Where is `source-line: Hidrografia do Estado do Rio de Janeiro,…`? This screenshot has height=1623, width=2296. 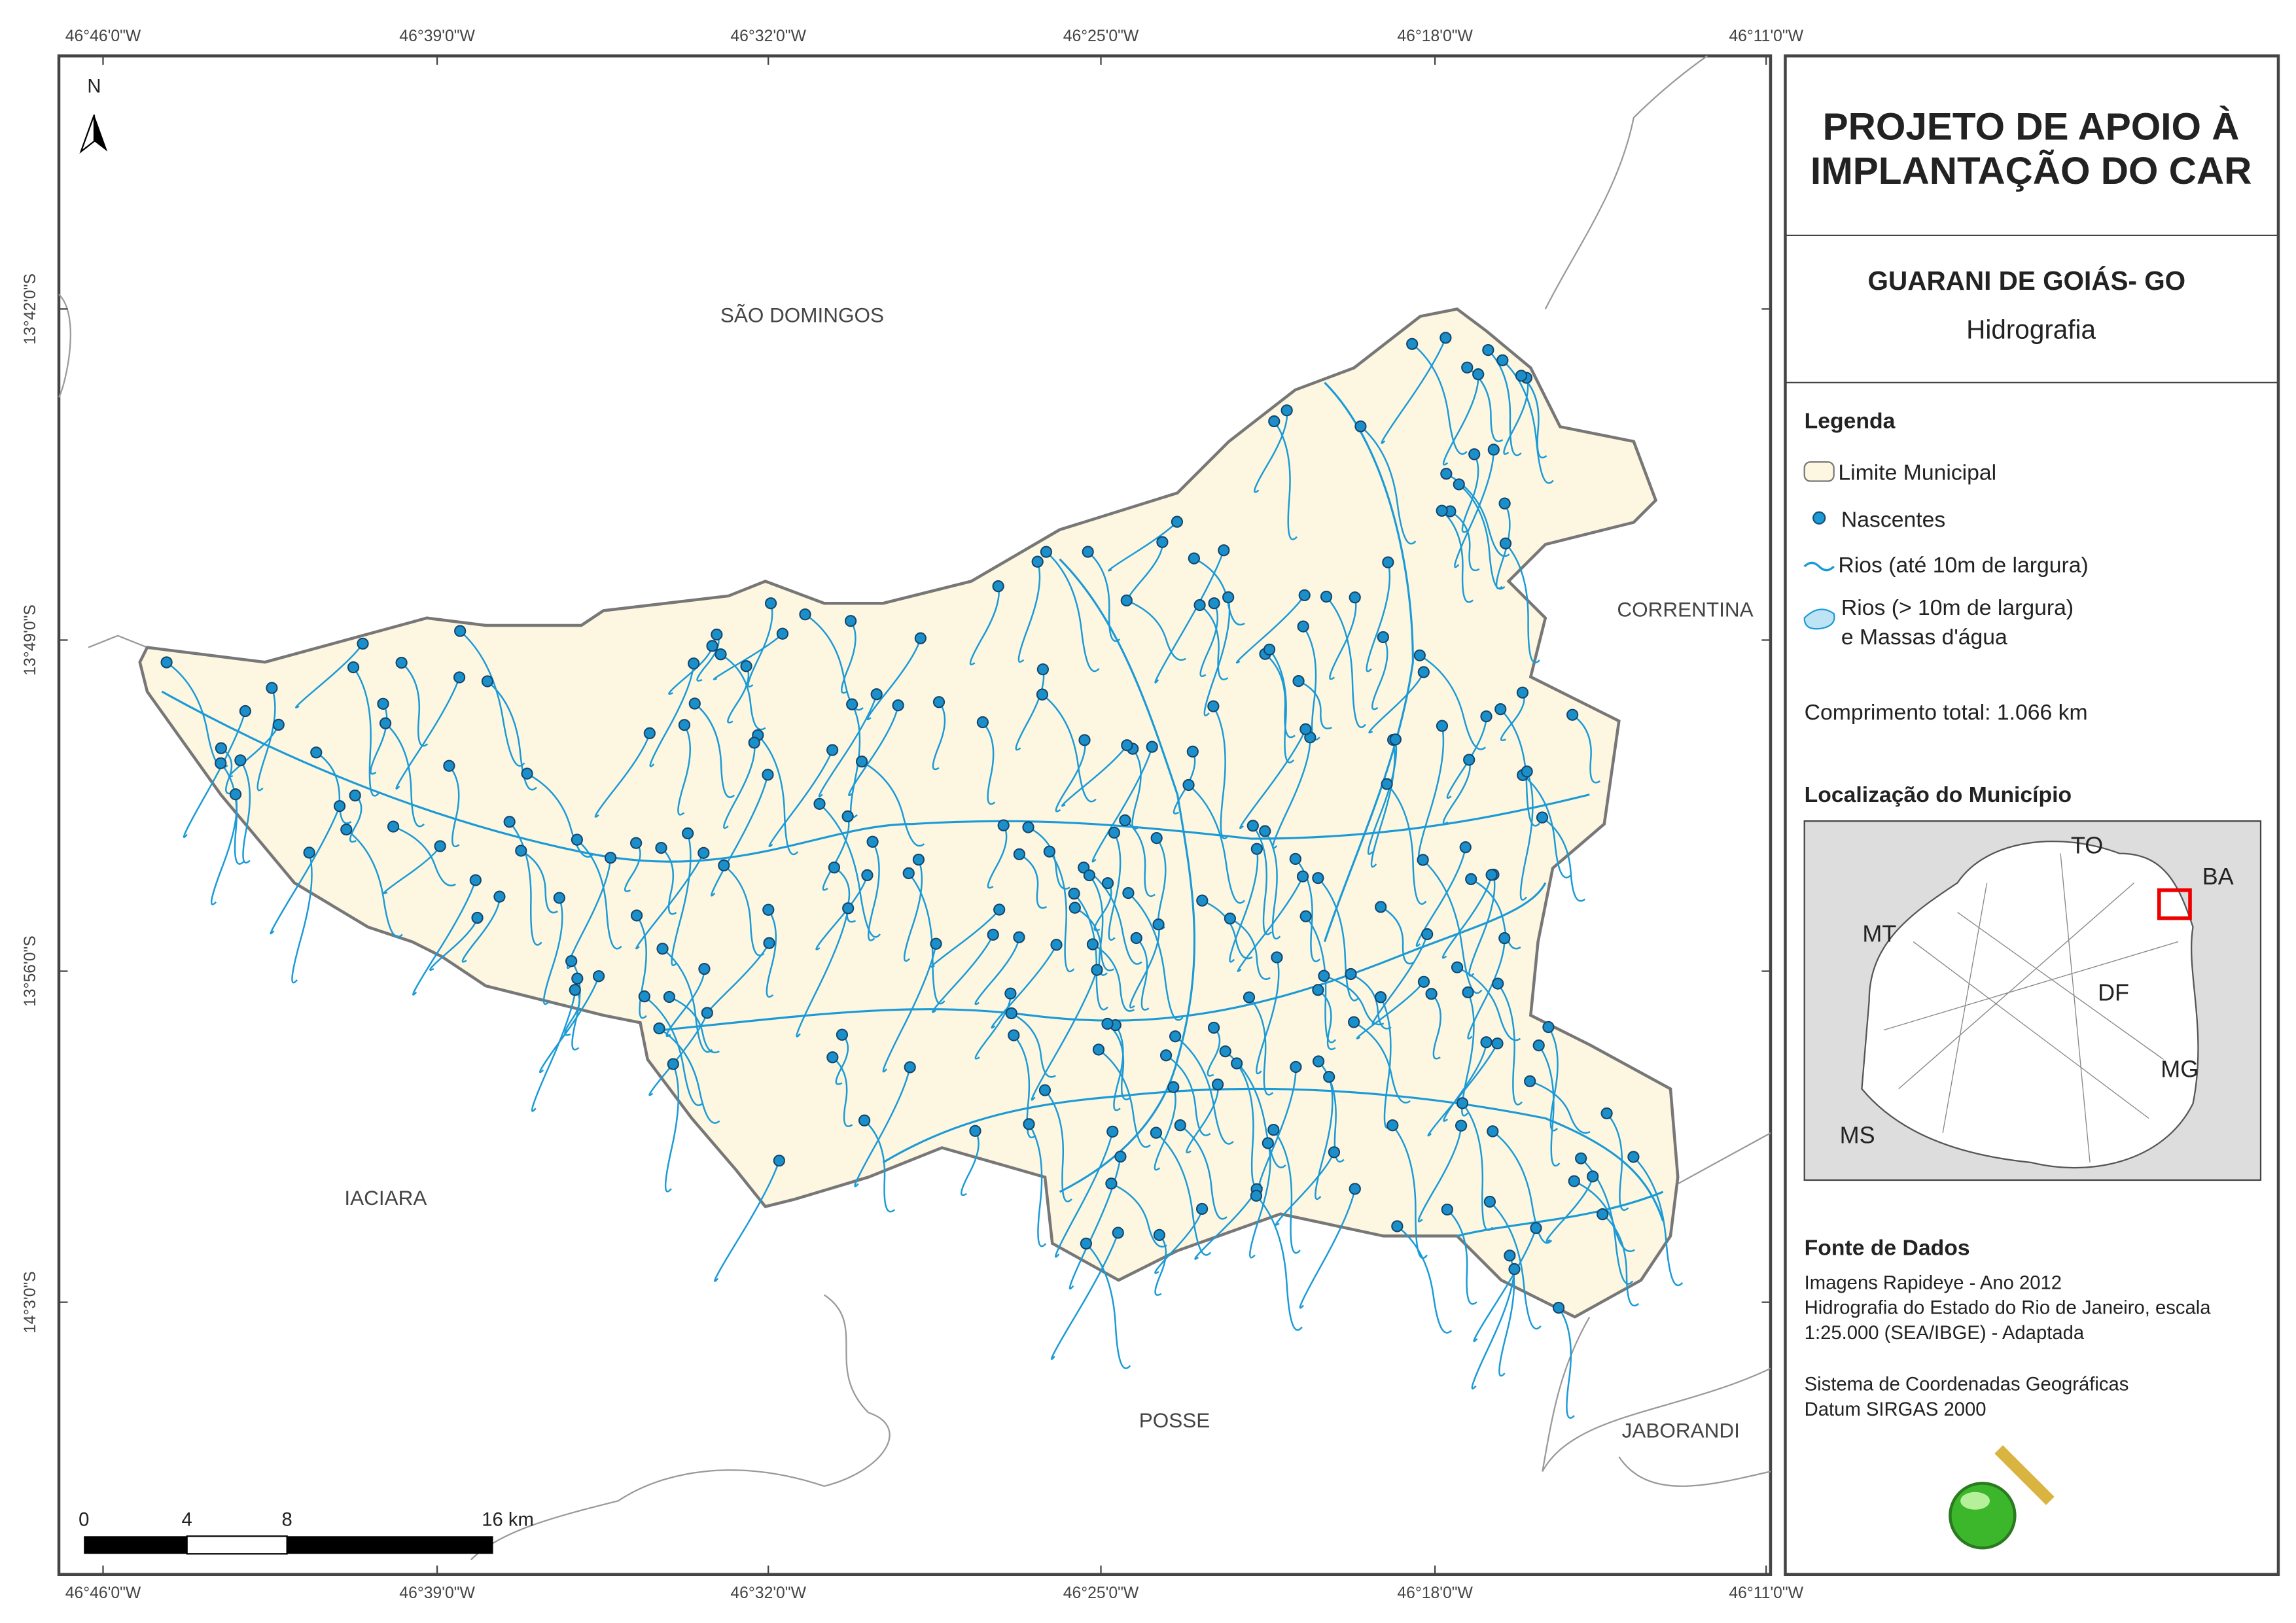
source-line: Hidrografia do Estado do Rio de Janeiro,… is located at coordinates (2008, 1308).